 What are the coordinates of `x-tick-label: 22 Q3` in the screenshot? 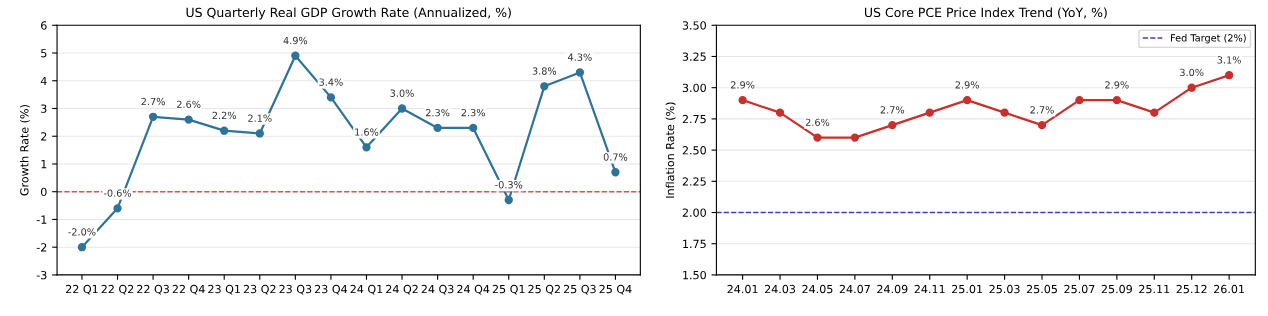 It's located at (153, 289).